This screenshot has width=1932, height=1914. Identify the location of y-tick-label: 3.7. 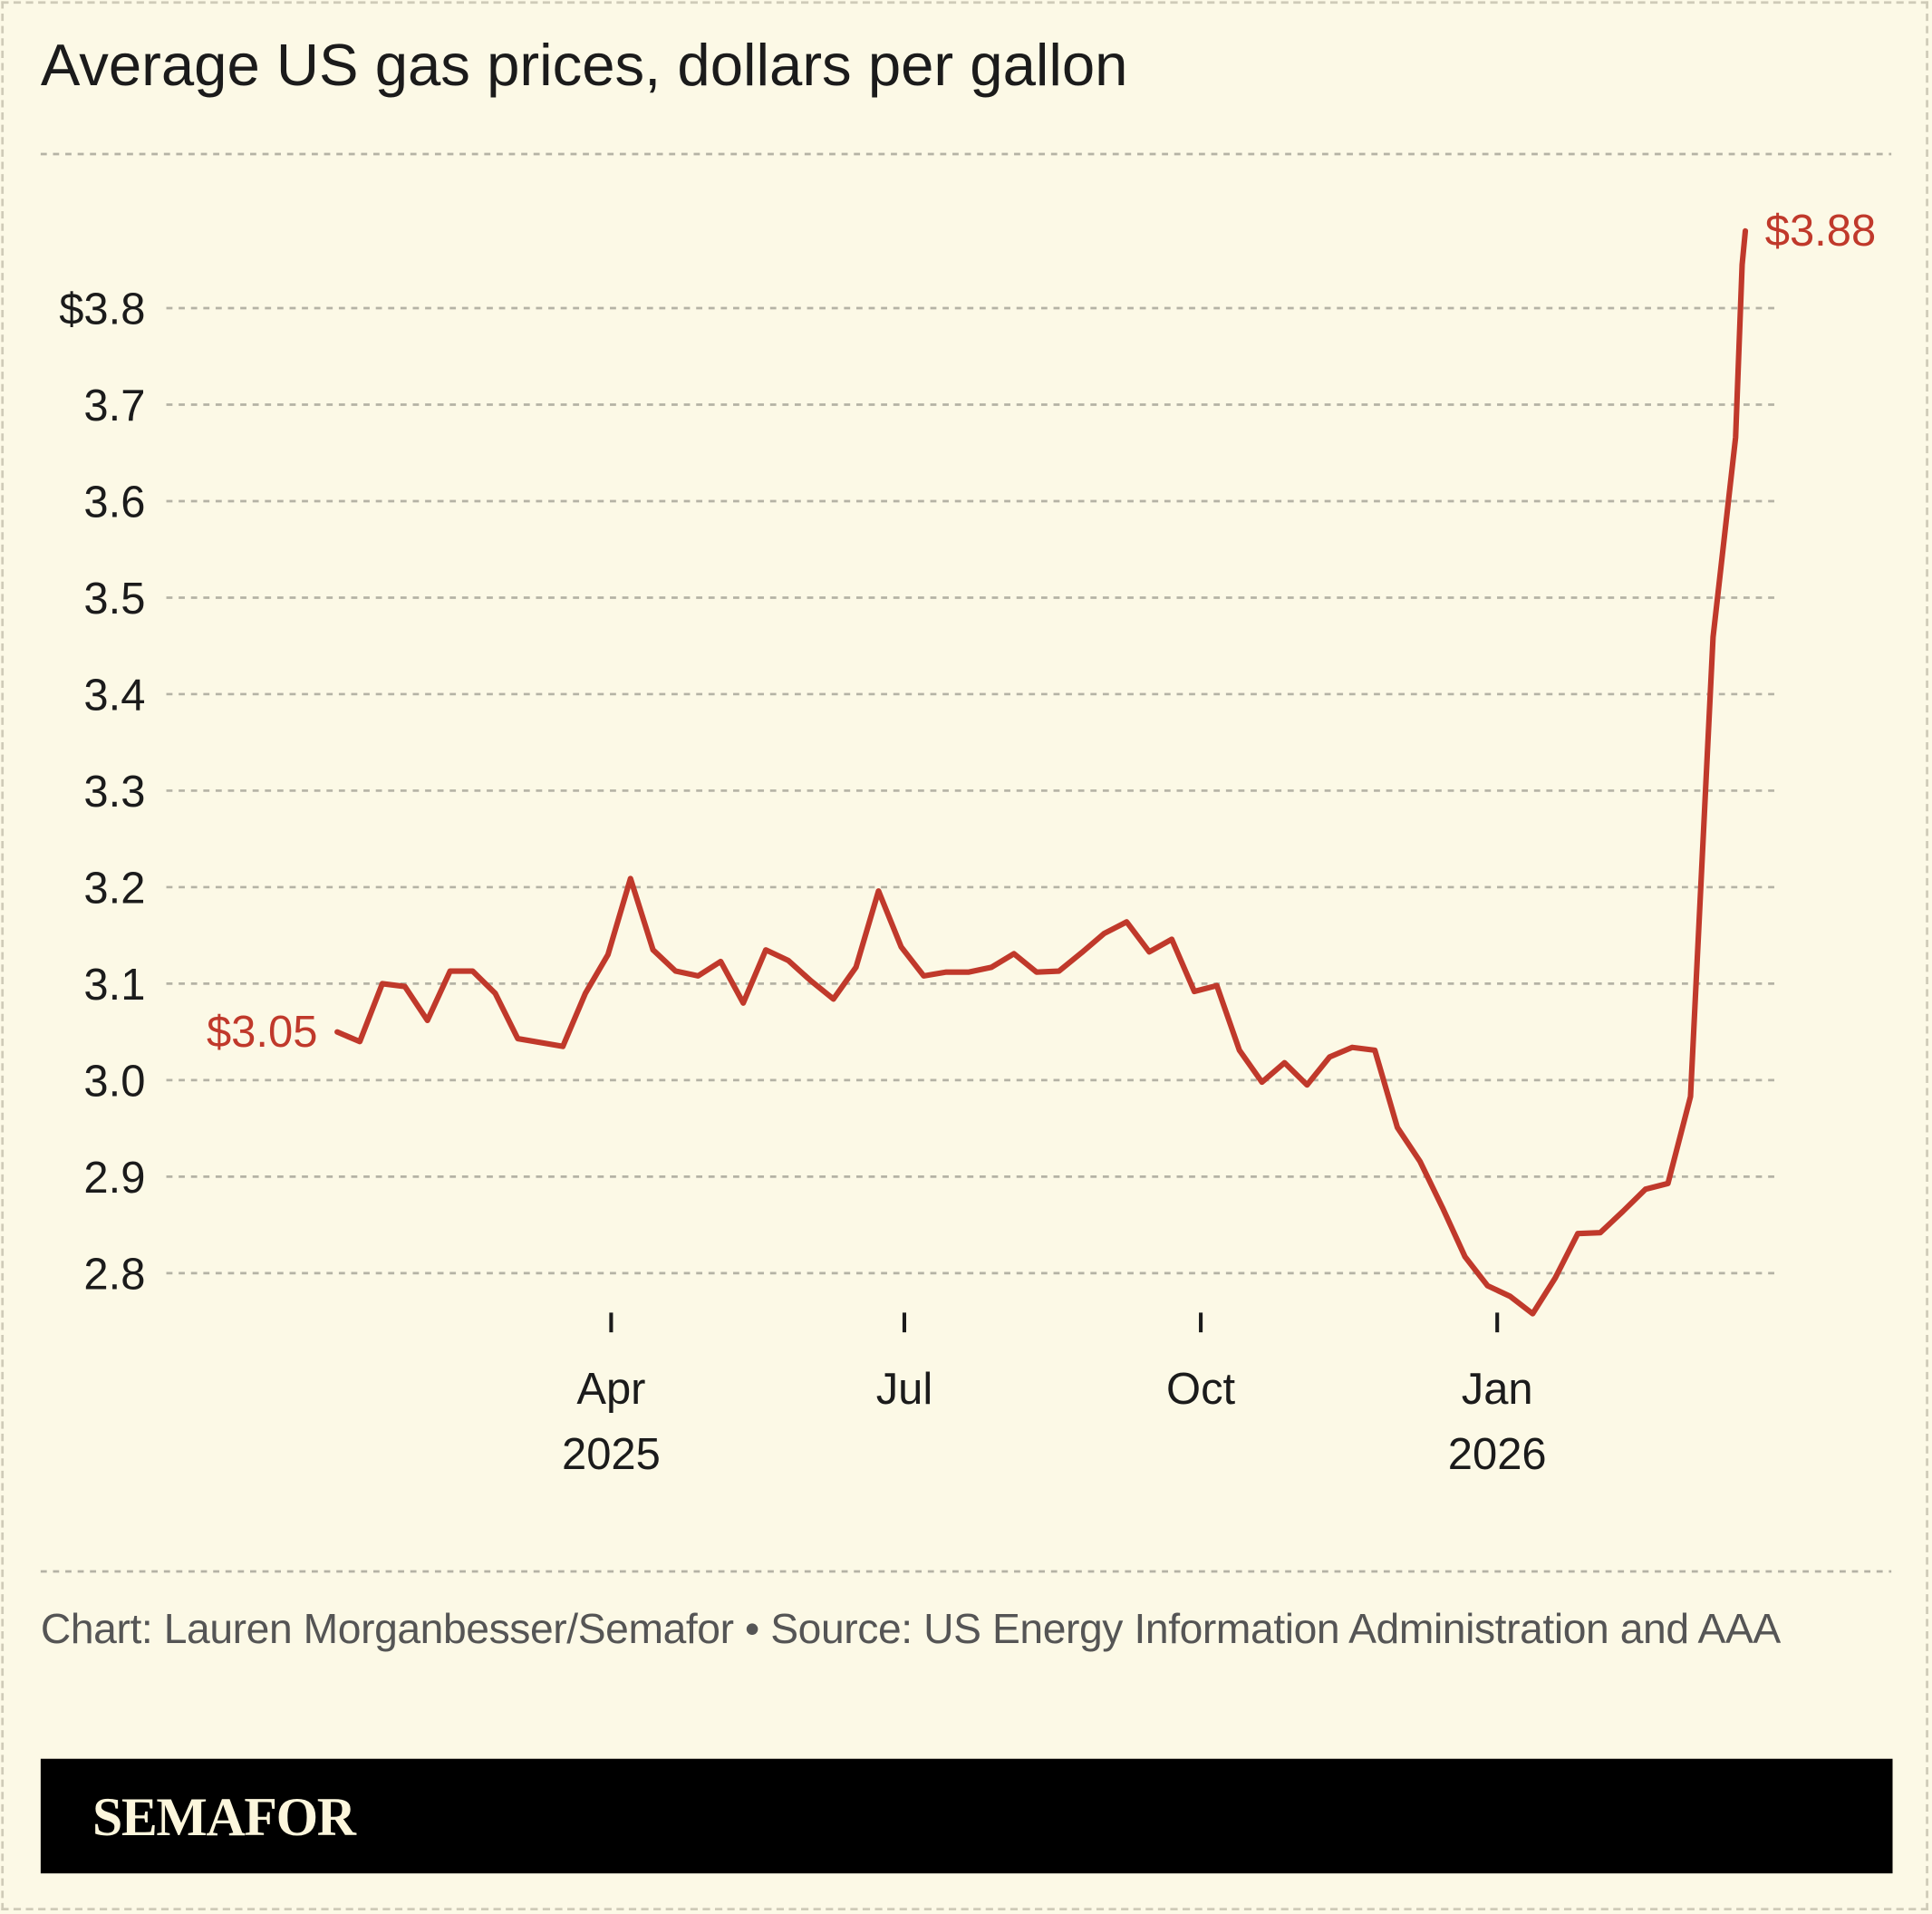
(114, 406).